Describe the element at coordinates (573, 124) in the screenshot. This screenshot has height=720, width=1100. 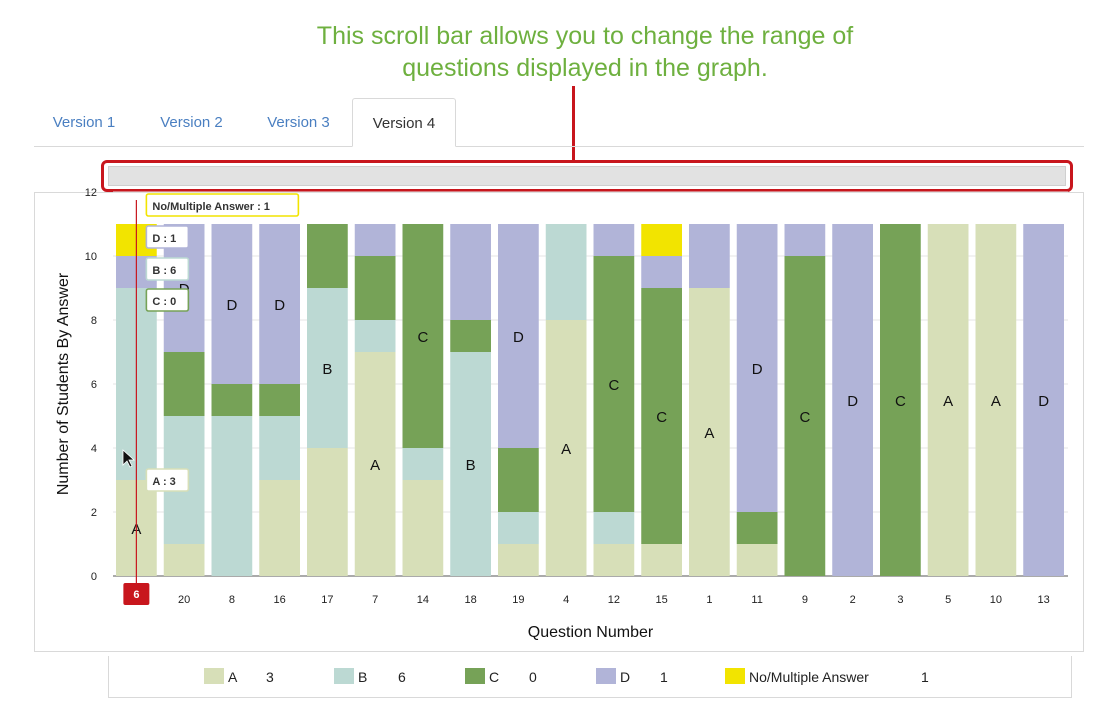
I see `callout-connector-vertical` at that location.